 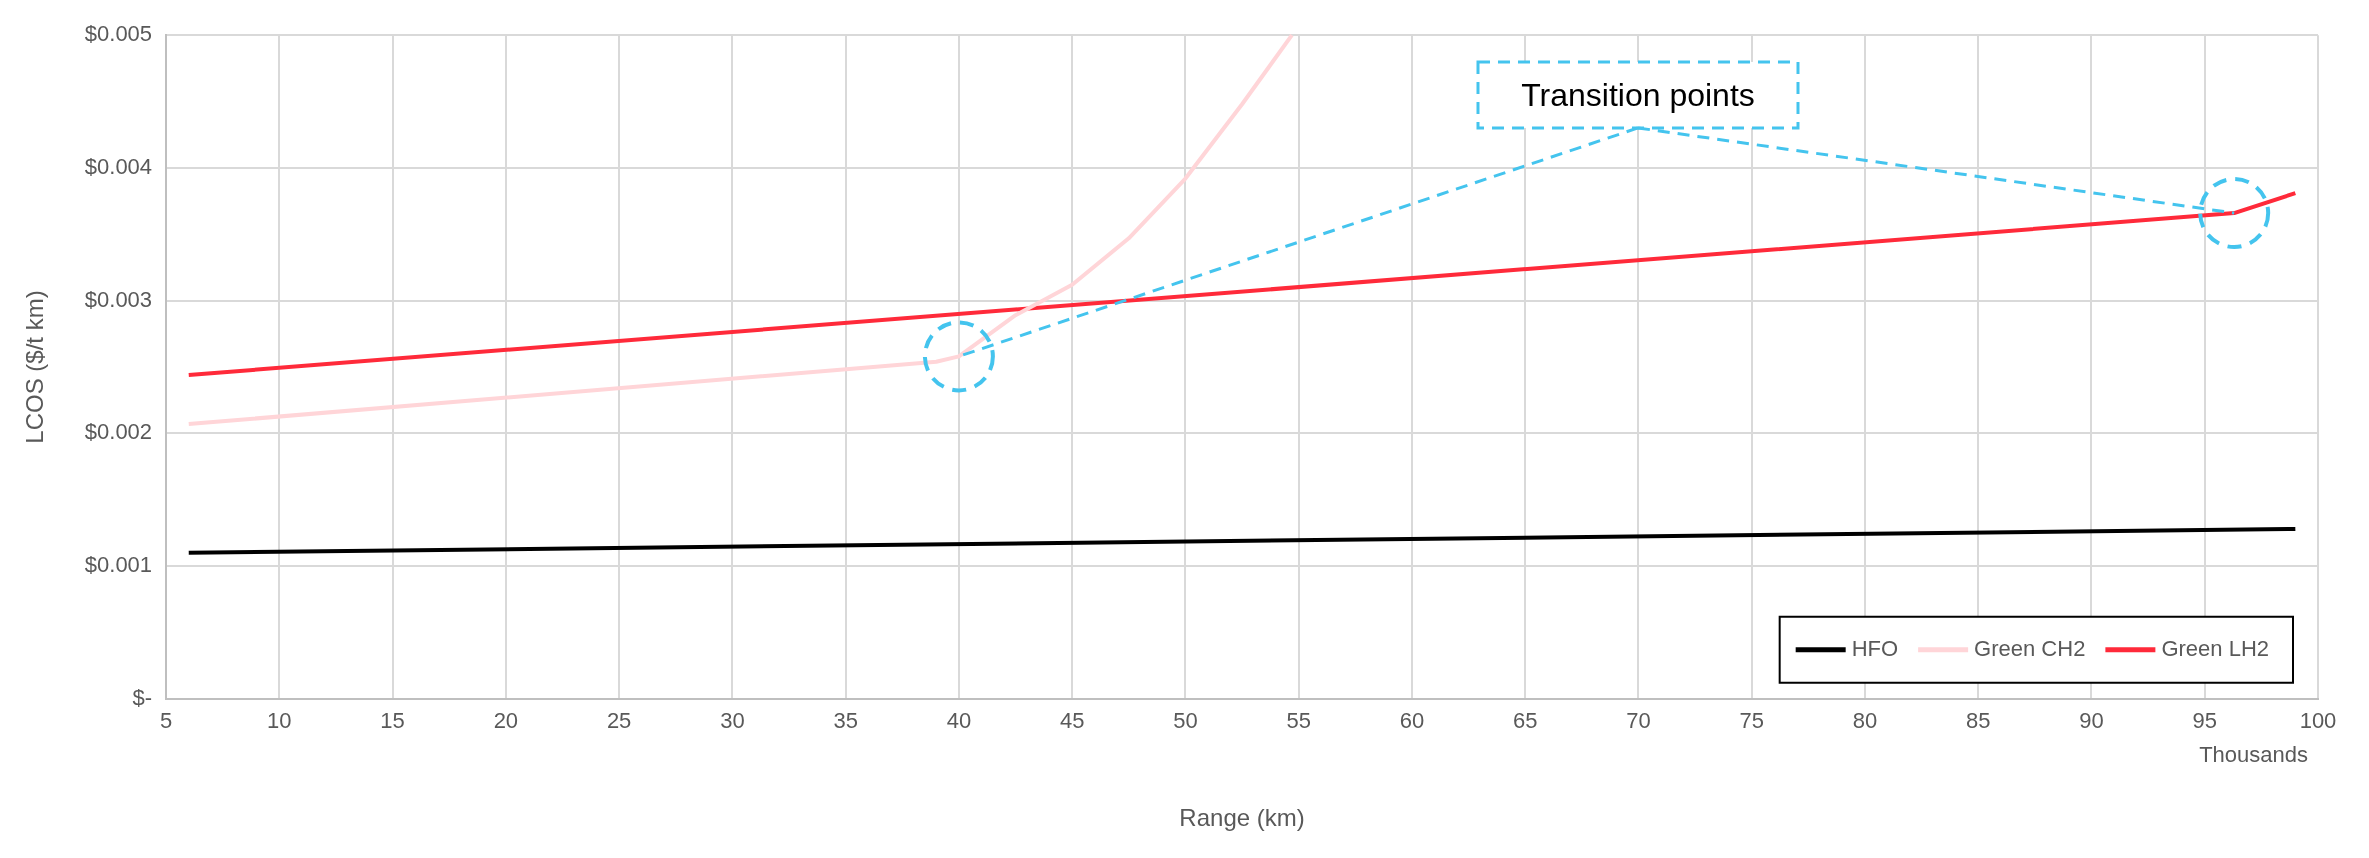 What do you see at coordinates (2253, 754) in the screenshot?
I see `text: Thousands` at bounding box center [2253, 754].